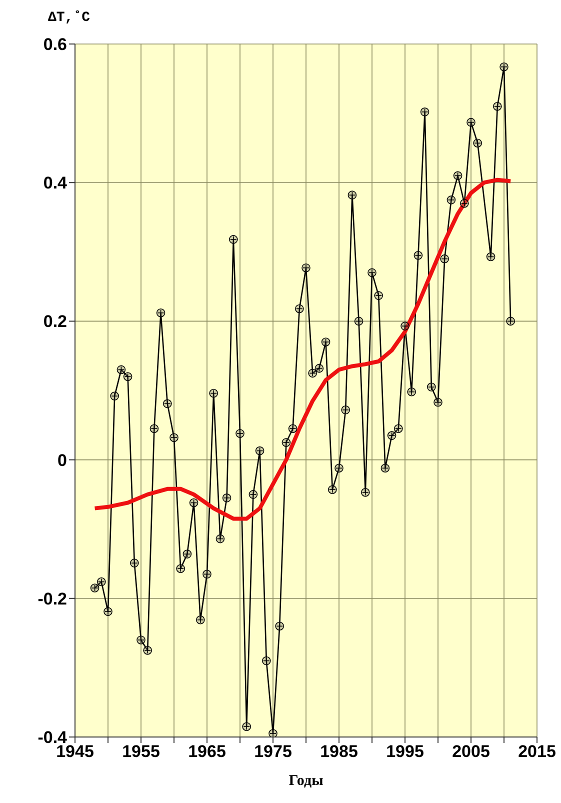 The image size is (561, 803). I want to click on x-axis-title: Годы, so click(306, 781).